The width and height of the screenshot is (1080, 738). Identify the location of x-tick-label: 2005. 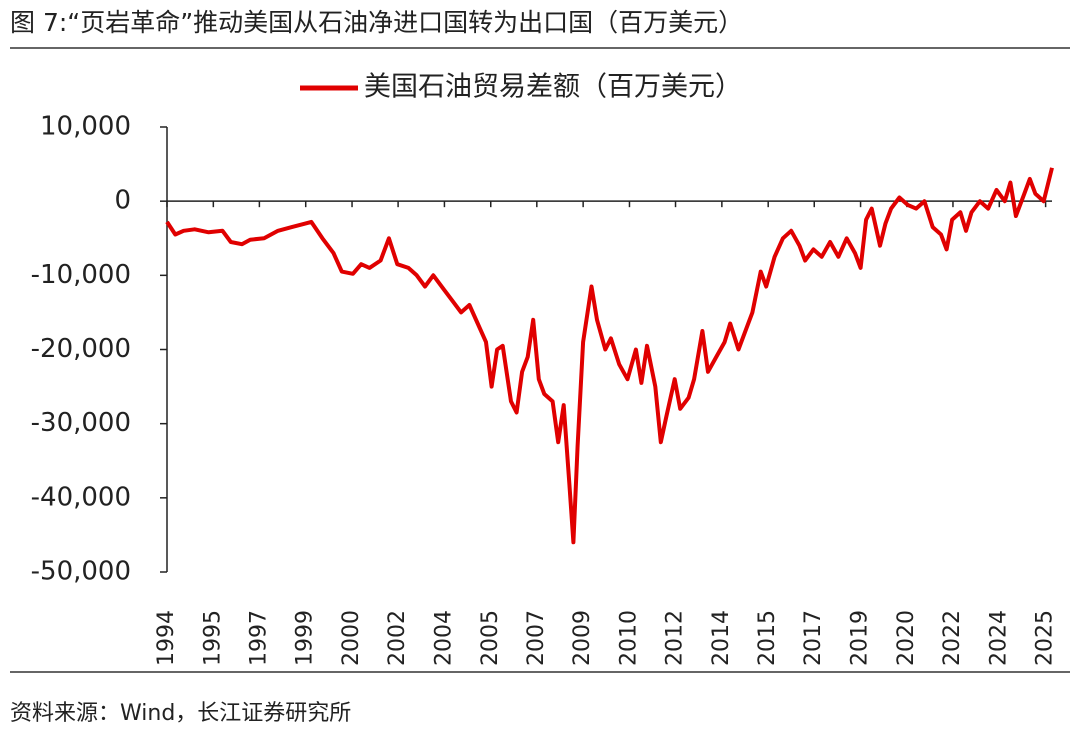
(490, 638).